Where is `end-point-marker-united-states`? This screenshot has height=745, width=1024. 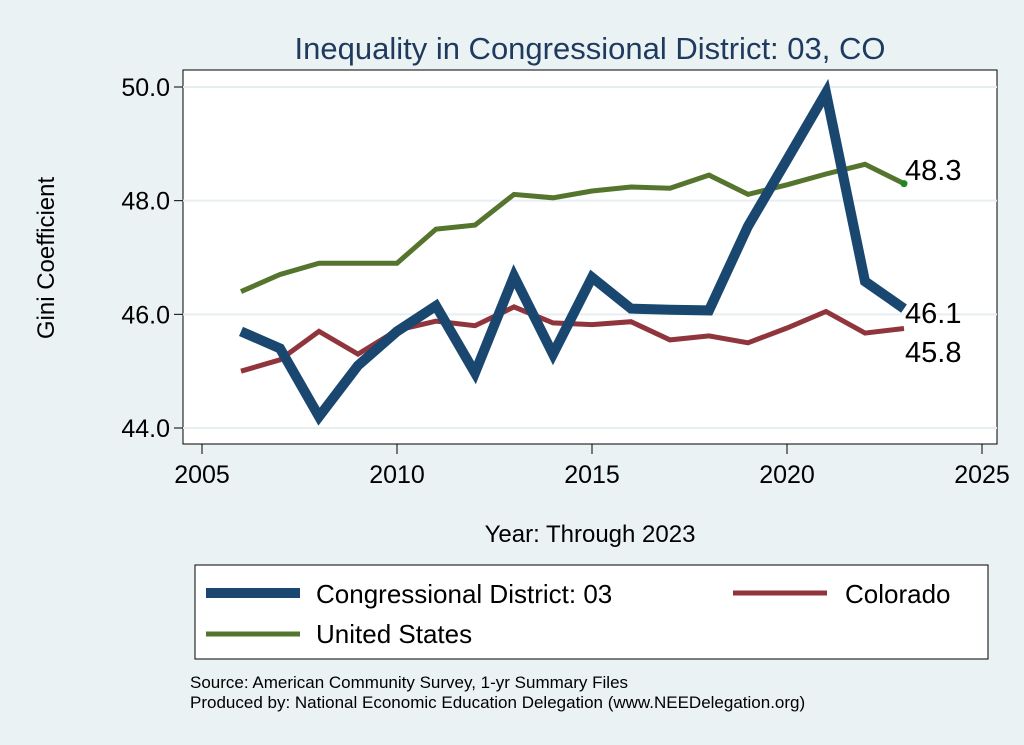 end-point-marker-united-states is located at coordinates (904, 184).